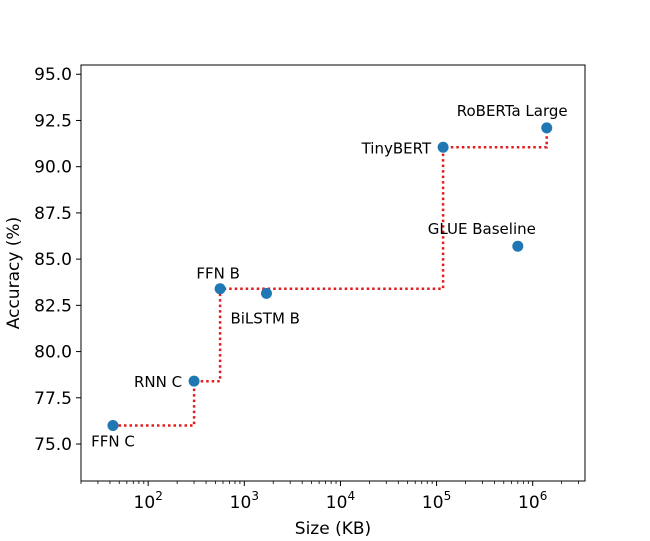 This screenshot has width=650, height=541. I want to click on data-point-label: RNN C, so click(158, 382).